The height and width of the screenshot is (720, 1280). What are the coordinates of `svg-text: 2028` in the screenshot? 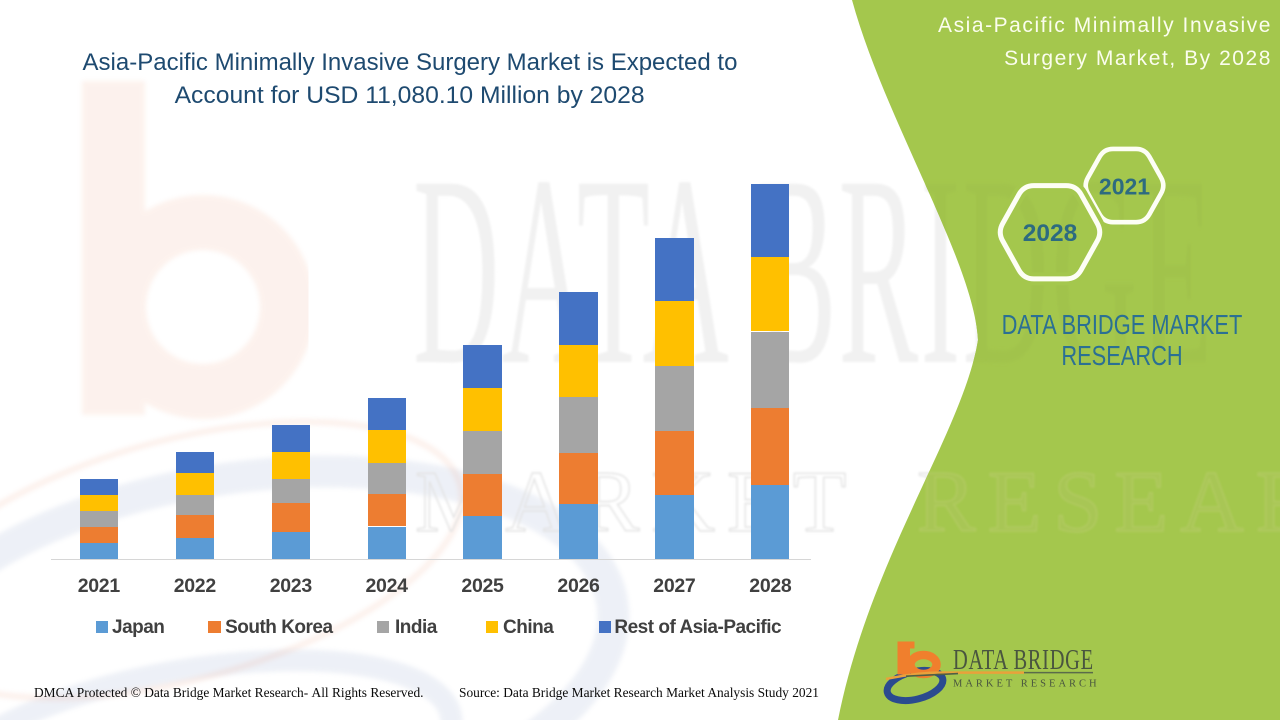 It's located at (1050, 233).